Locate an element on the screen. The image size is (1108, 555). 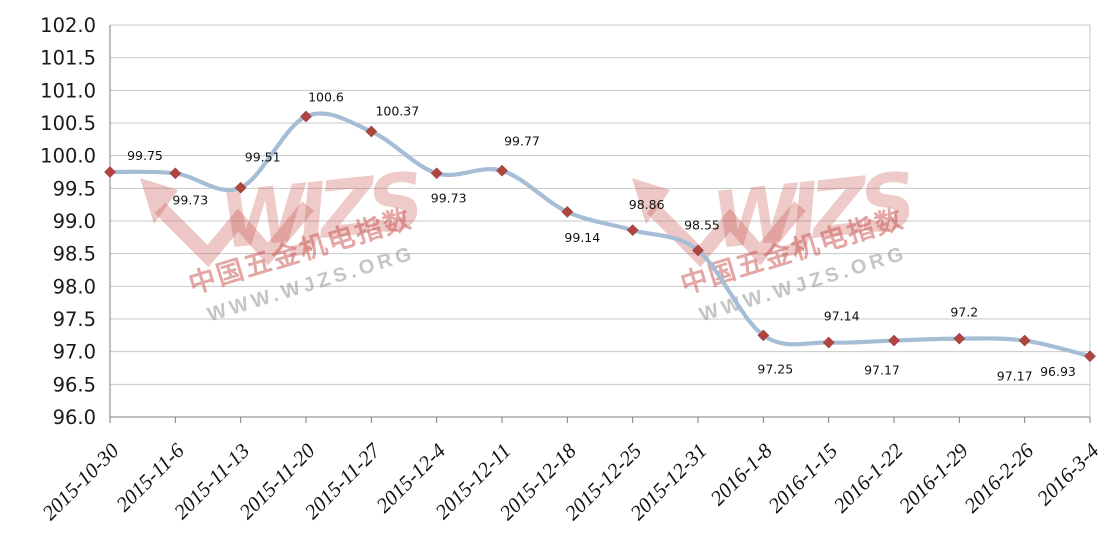
watermark-right: WJZS 中国五金机电指数 WWW.WJZS.ORG is located at coordinates (774, 241).